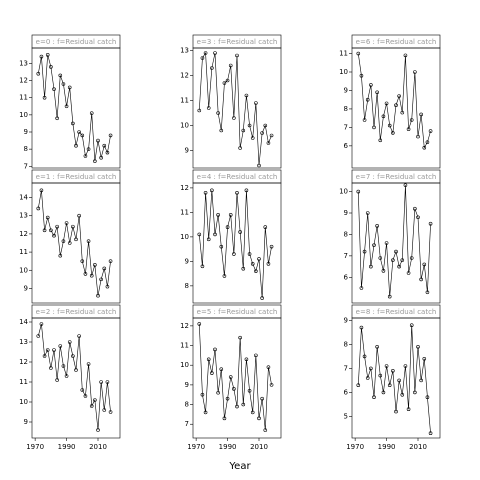  What do you see at coordinates (184, 101) in the screenshot?
I see `y-tick-label: 11` at bounding box center [184, 101].